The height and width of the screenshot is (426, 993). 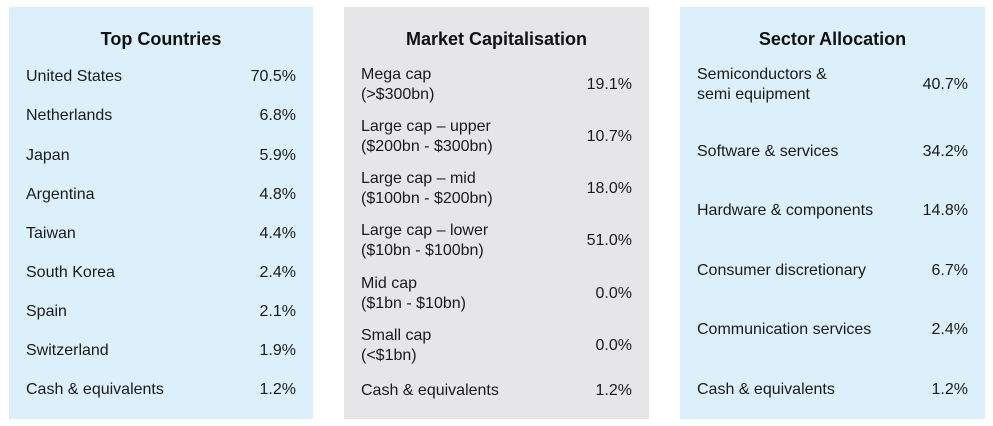 What do you see at coordinates (51, 233) in the screenshot?
I see `country-label: Taiwan` at bounding box center [51, 233].